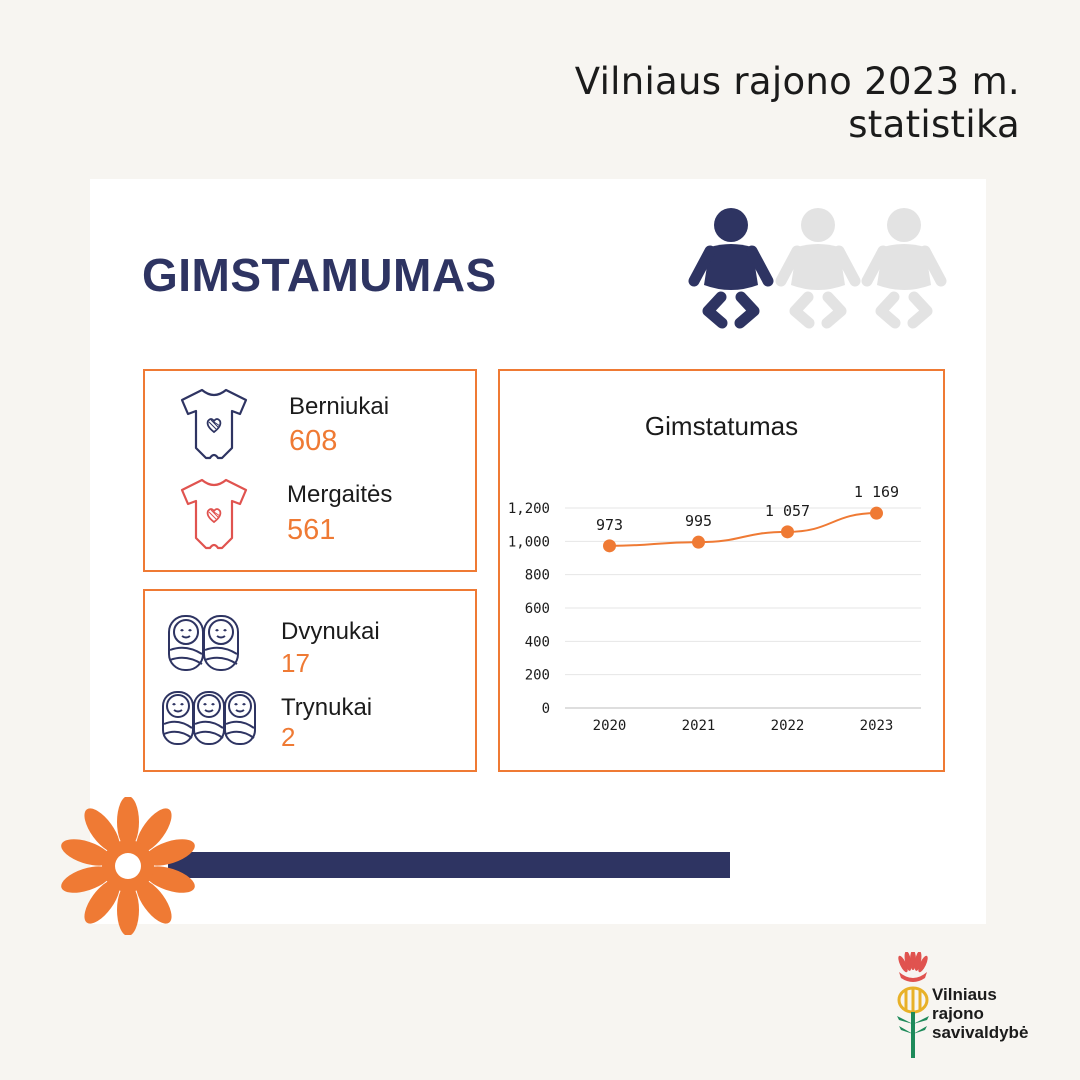 The width and height of the screenshot is (1080, 1080). What do you see at coordinates (787, 511) in the screenshot?
I see `data-label: 1 057` at bounding box center [787, 511].